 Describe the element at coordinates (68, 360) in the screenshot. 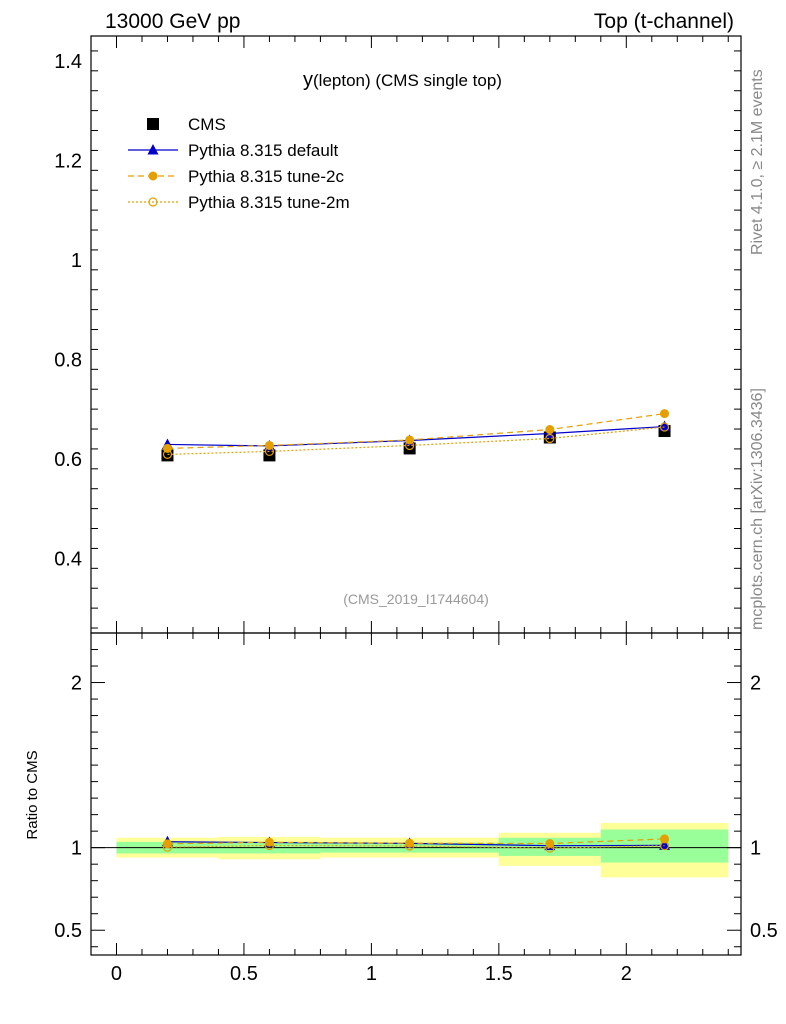

I see `ytick-main-label: 0.8` at that location.